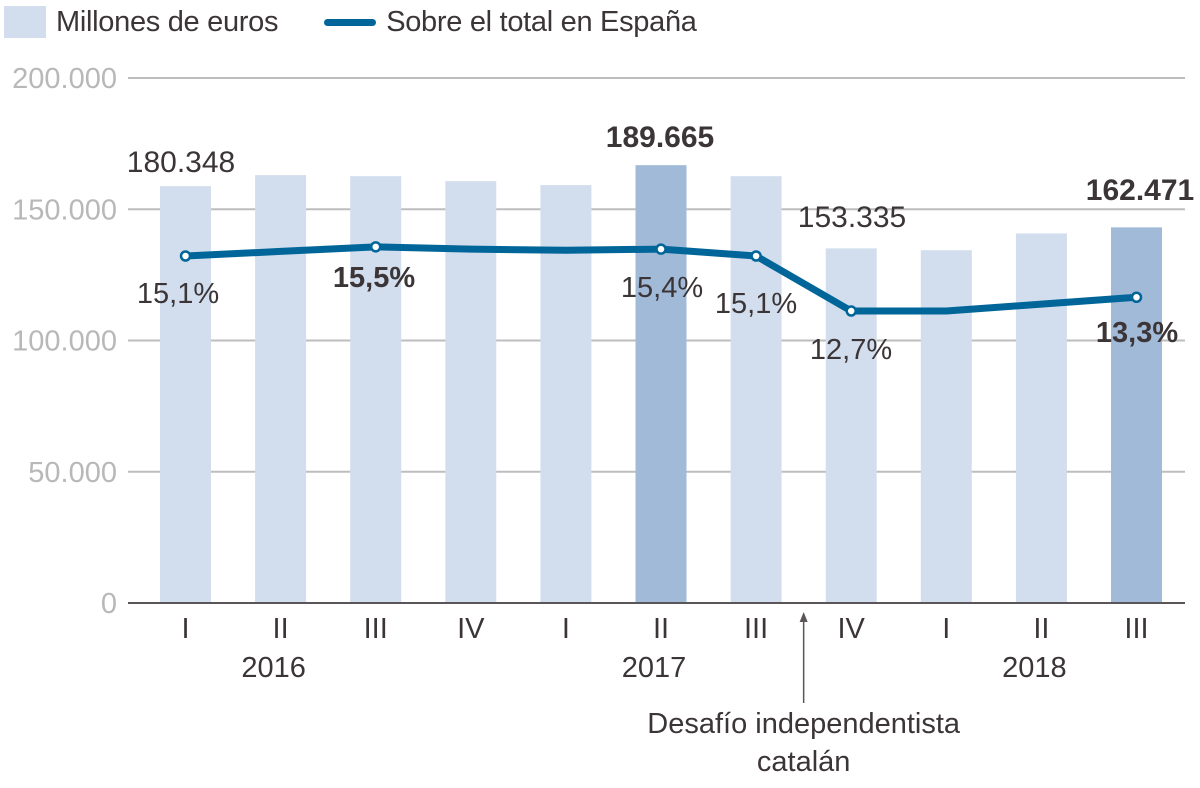  Describe the element at coordinates (167, 21) in the screenshot. I see `legend-label-bars: Millones de euros` at that location.